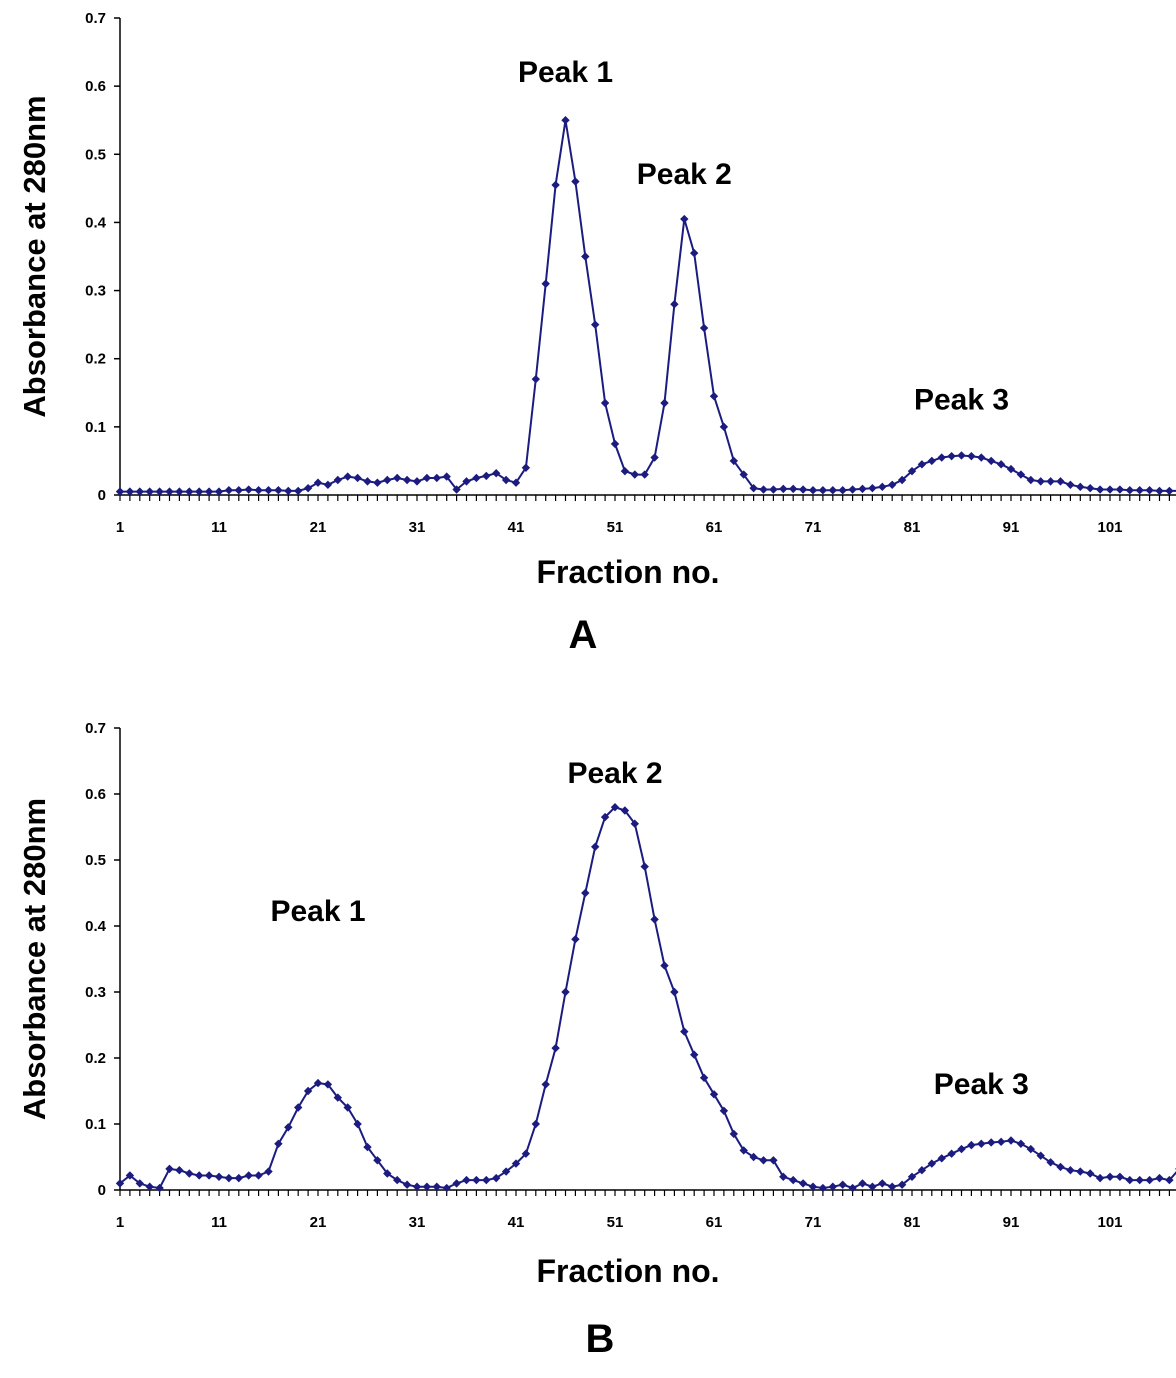 The image size is (1176, 1378). Describe the element at coordinates (1011, 1222) in the screenshot. I see `x-tick-label: 91` at that location.